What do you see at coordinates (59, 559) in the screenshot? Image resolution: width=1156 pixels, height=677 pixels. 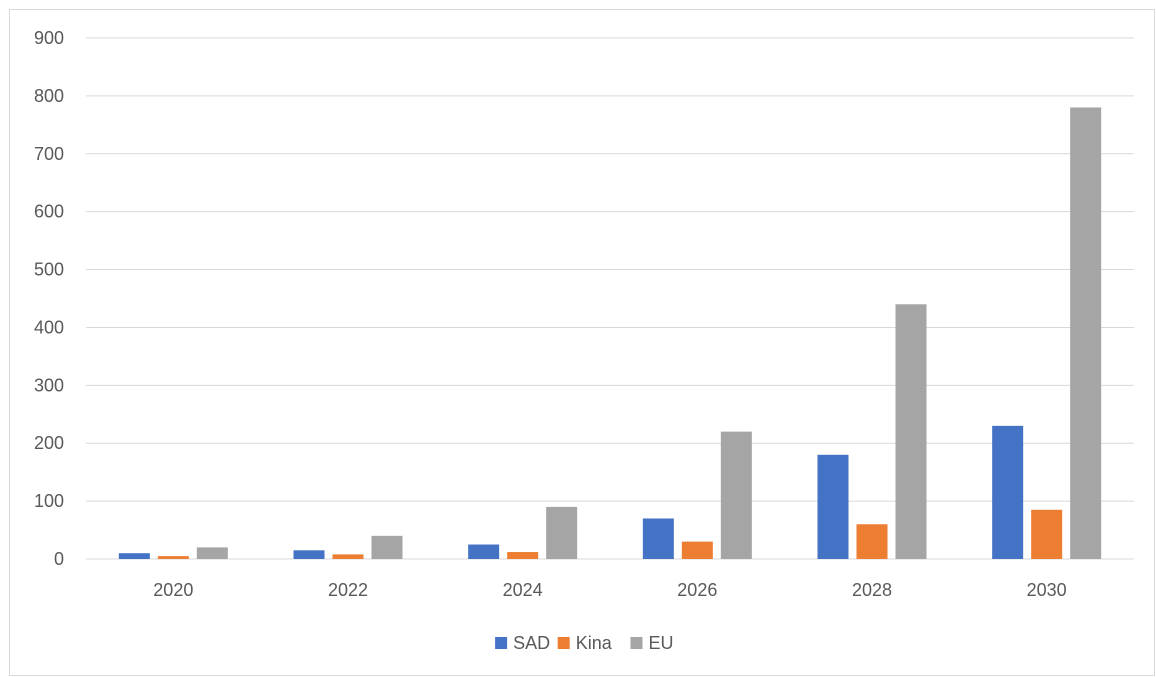 I see `y-tick-label: 0` at bounding box center [59, 559].